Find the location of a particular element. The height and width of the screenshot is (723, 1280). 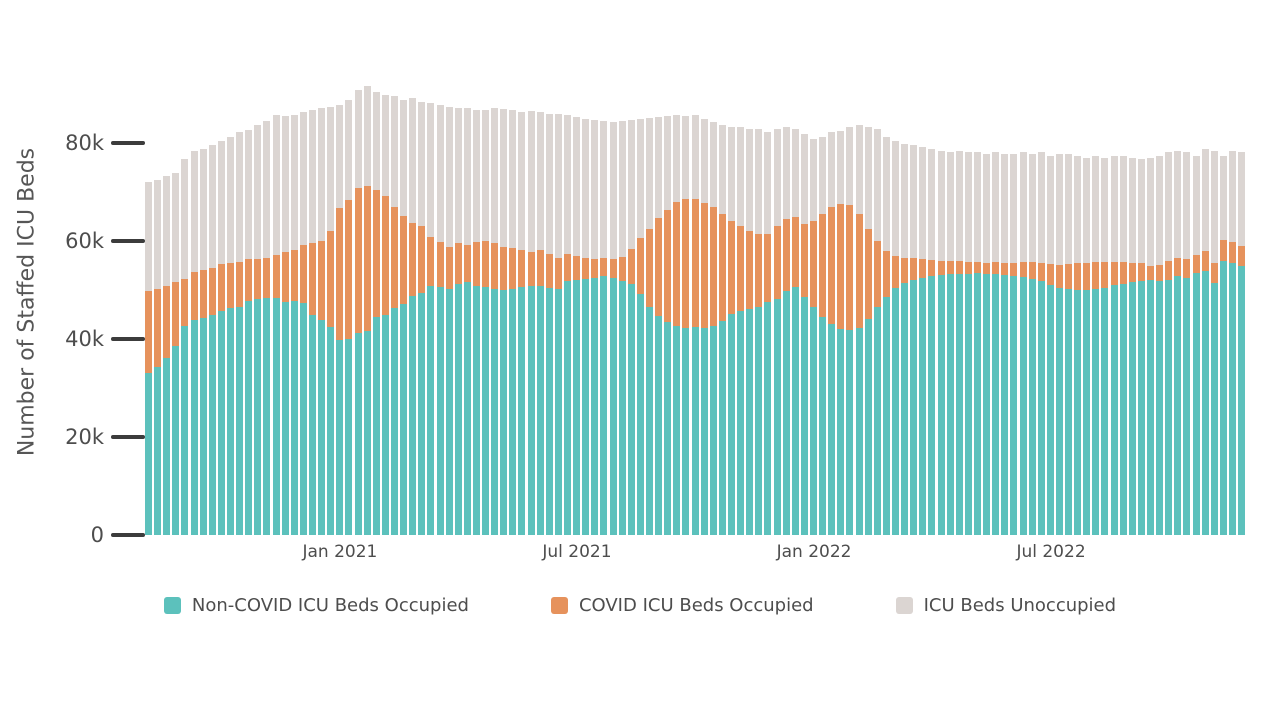

legend-item-1: COVID ICU Beds Occupied is located at coordinates (682, 605).